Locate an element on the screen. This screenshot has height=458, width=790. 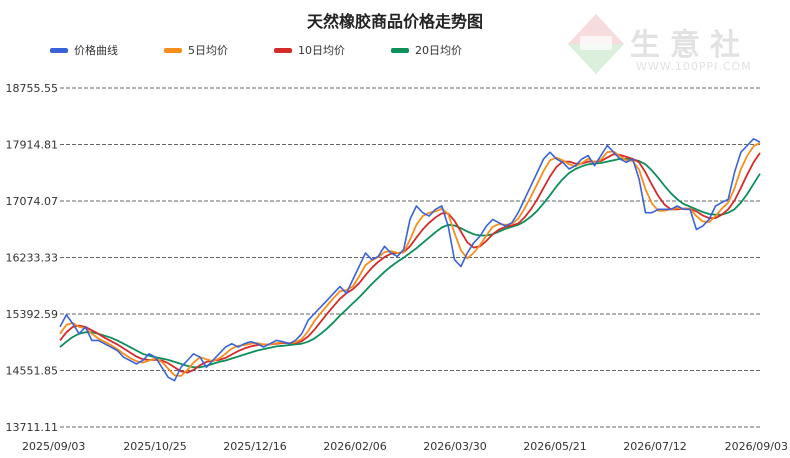
legend-swatch-price is located at coordinates (59, 50).